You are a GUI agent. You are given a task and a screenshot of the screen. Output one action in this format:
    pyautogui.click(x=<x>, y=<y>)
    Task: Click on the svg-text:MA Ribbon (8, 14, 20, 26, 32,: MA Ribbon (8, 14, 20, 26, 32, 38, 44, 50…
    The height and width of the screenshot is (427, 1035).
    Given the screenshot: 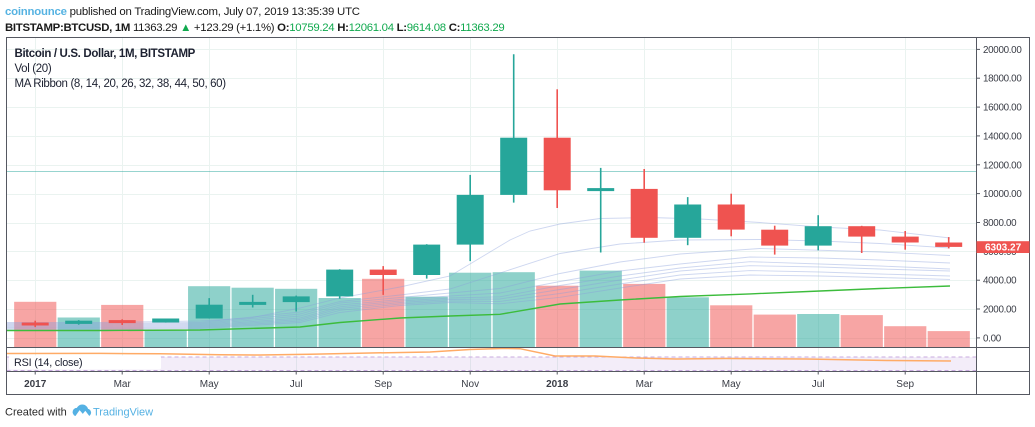 What is the action you would take?
    pyautogui.click(x=121, y=84)
    